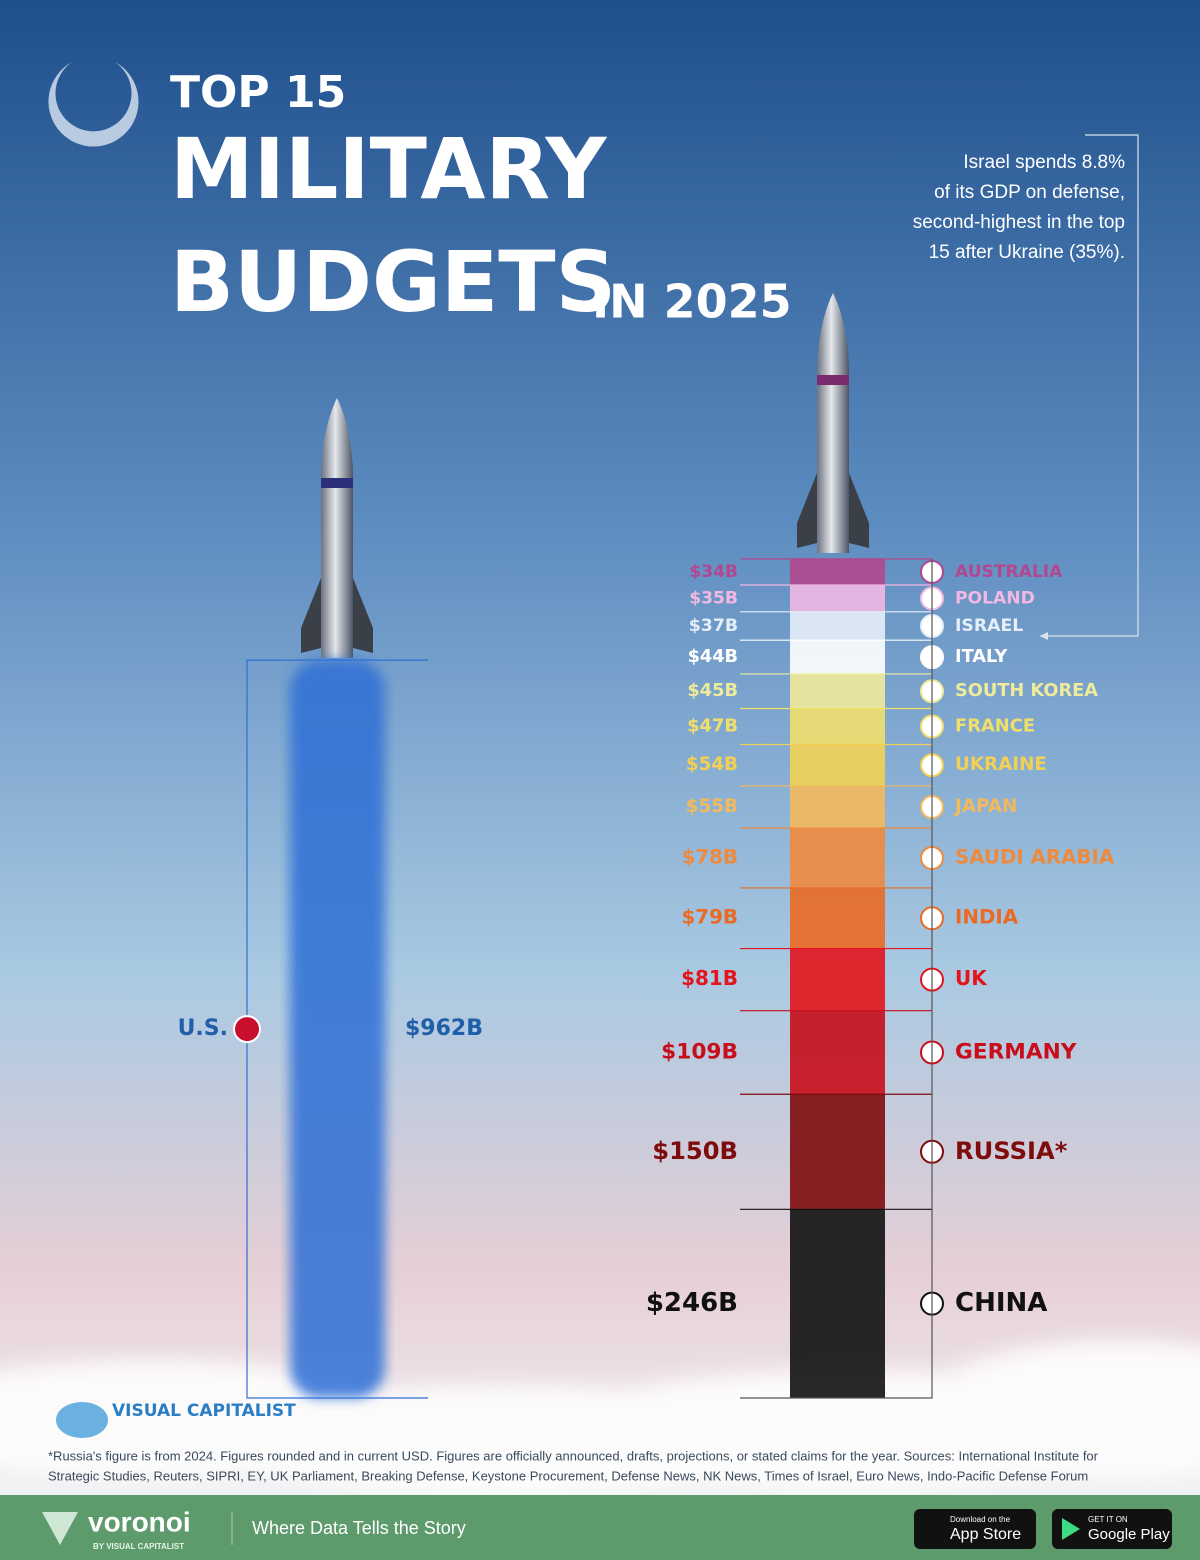 The height and width of the screenshot is (1560, 1200). What do you see at coordinates (1026, 691) in the screenshot?
I see `country-name: SOUTH KOREA` at bounding box center [1026, 691].